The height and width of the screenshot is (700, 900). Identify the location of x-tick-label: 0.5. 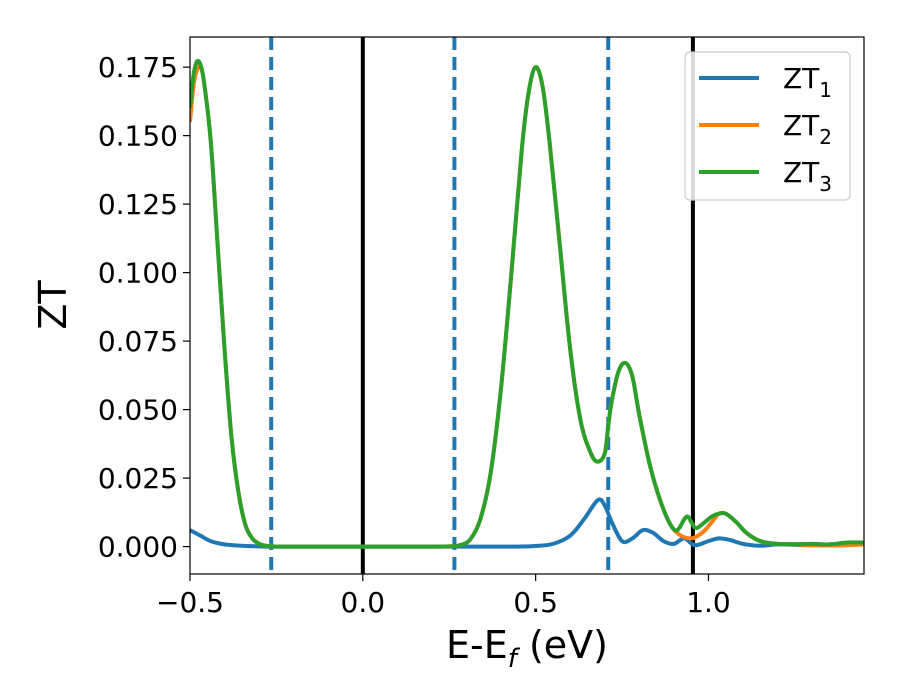
(535, 602).